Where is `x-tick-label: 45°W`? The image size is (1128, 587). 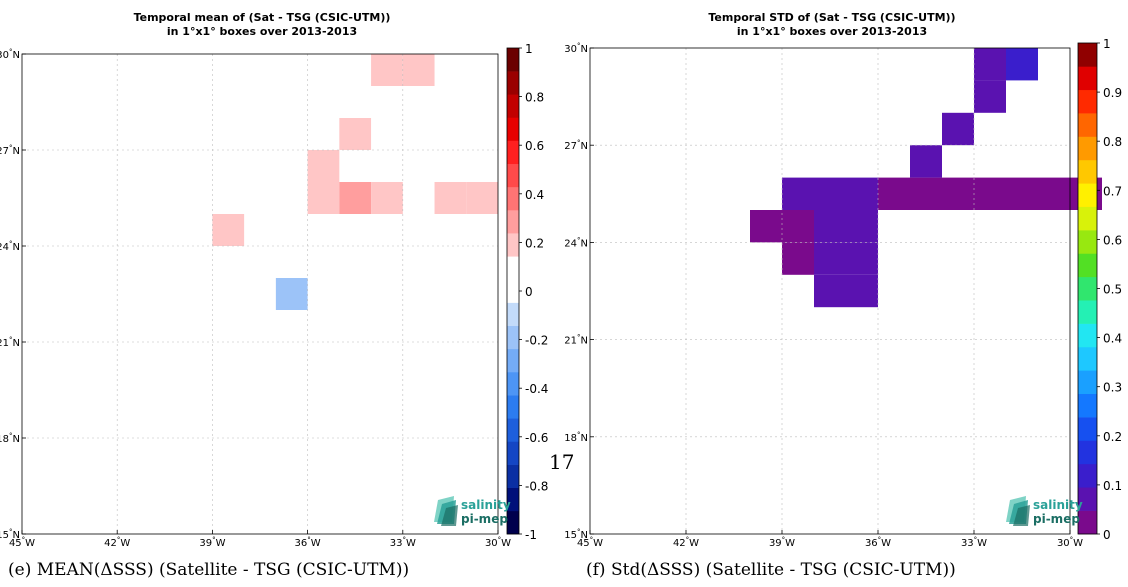
x-tick-label: 45°W is located at coordinates (590, 542).